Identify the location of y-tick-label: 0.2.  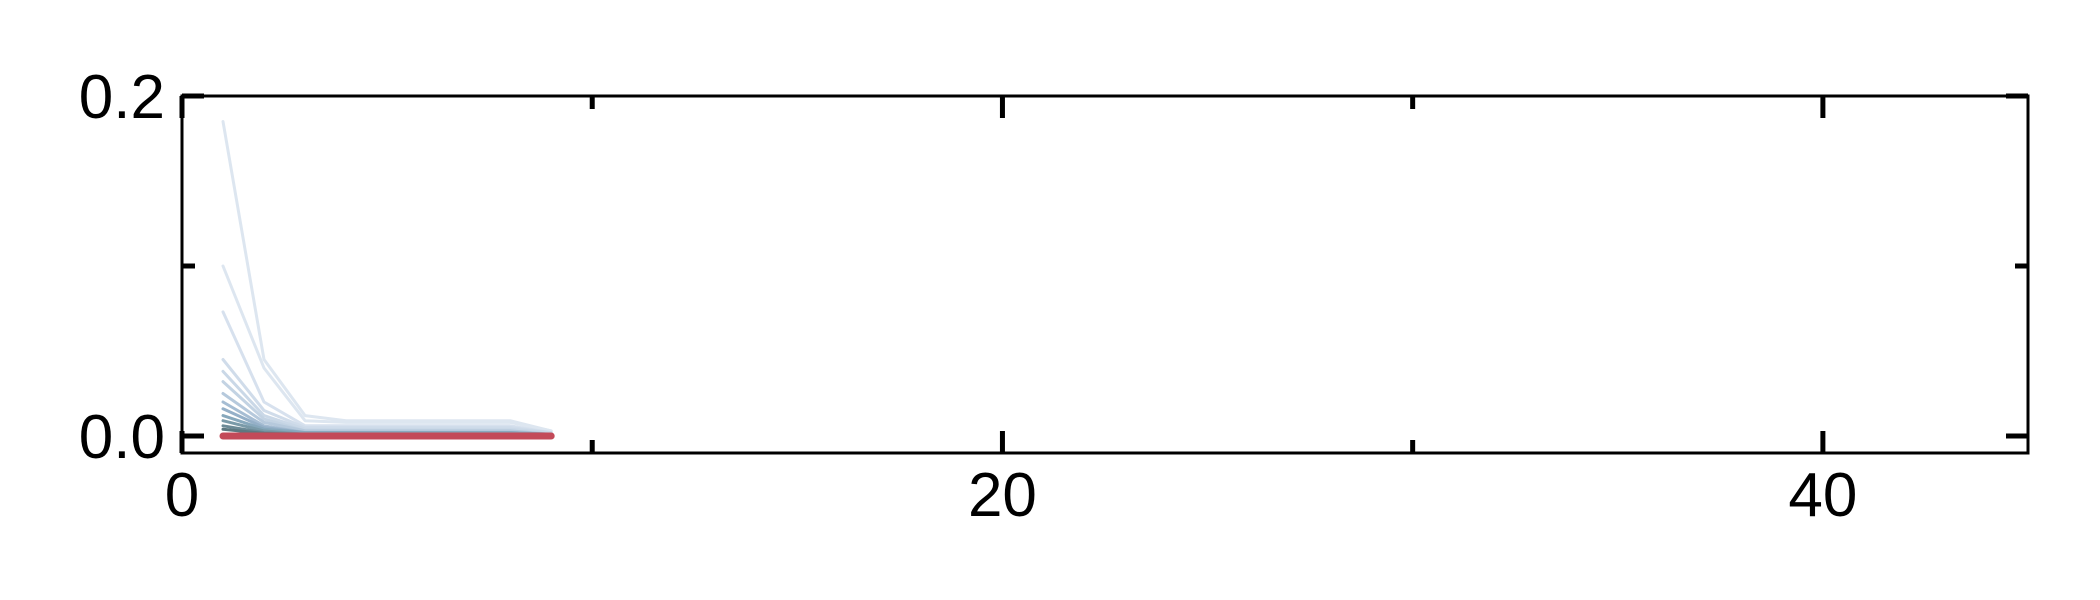
(122, 97).